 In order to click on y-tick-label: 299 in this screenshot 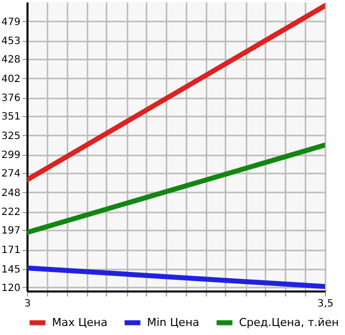, I will do `click(10, 156)`.